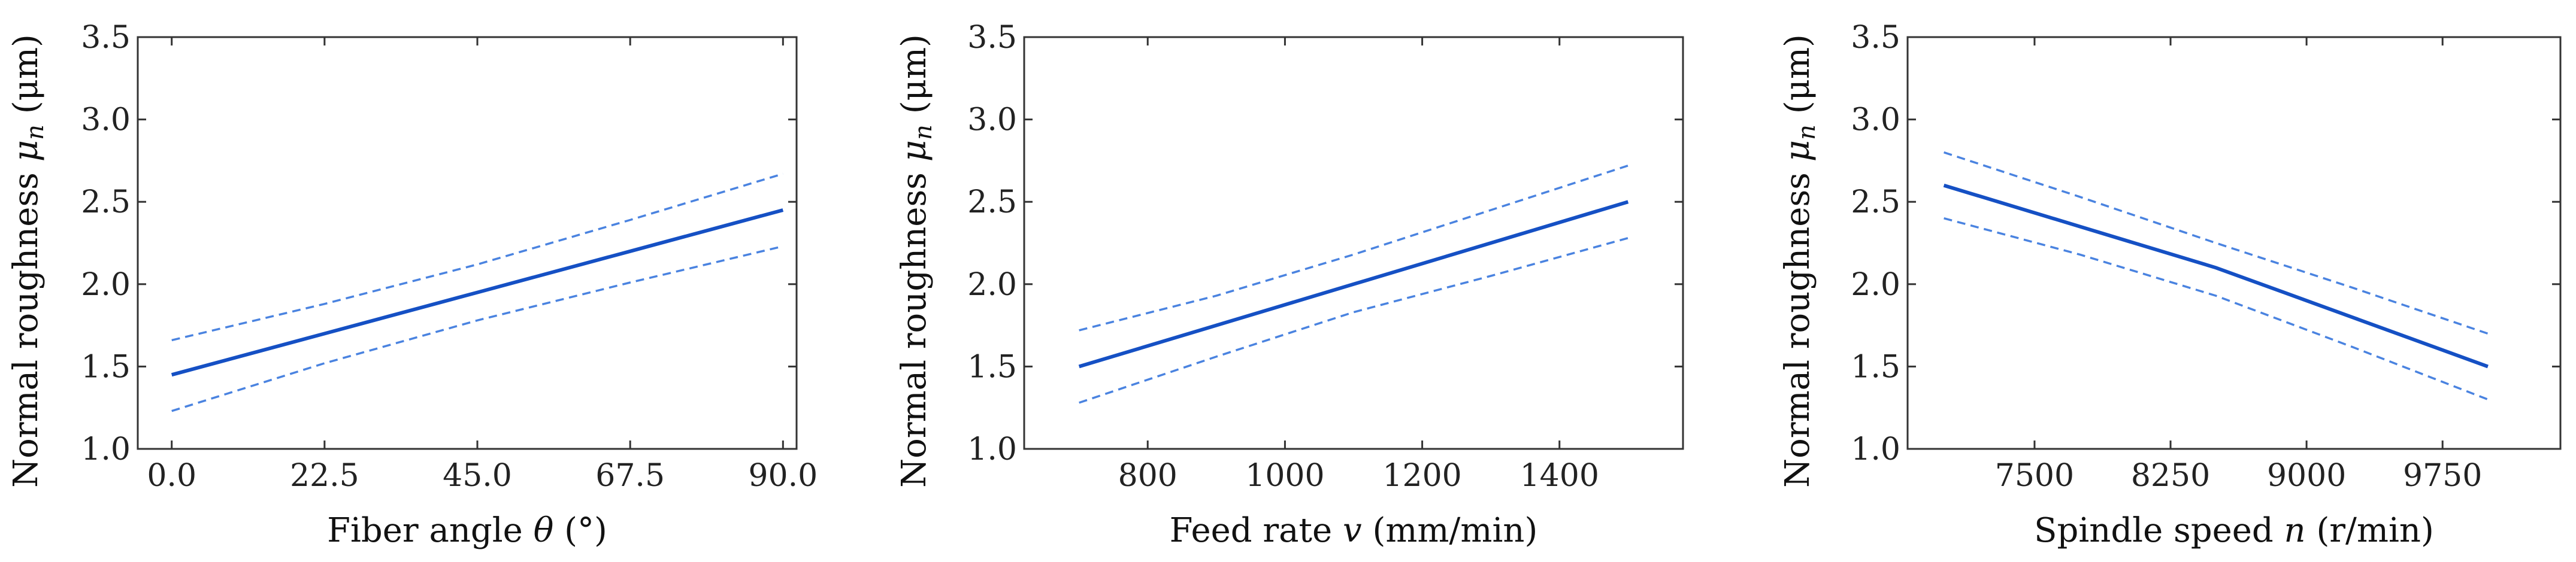 This screenshot has width=2576, height=562. What do you see at coordinates (2170, 476) in the screenshot?
I see `x-tick-label: 8250` at bounding box center [2170, 476].